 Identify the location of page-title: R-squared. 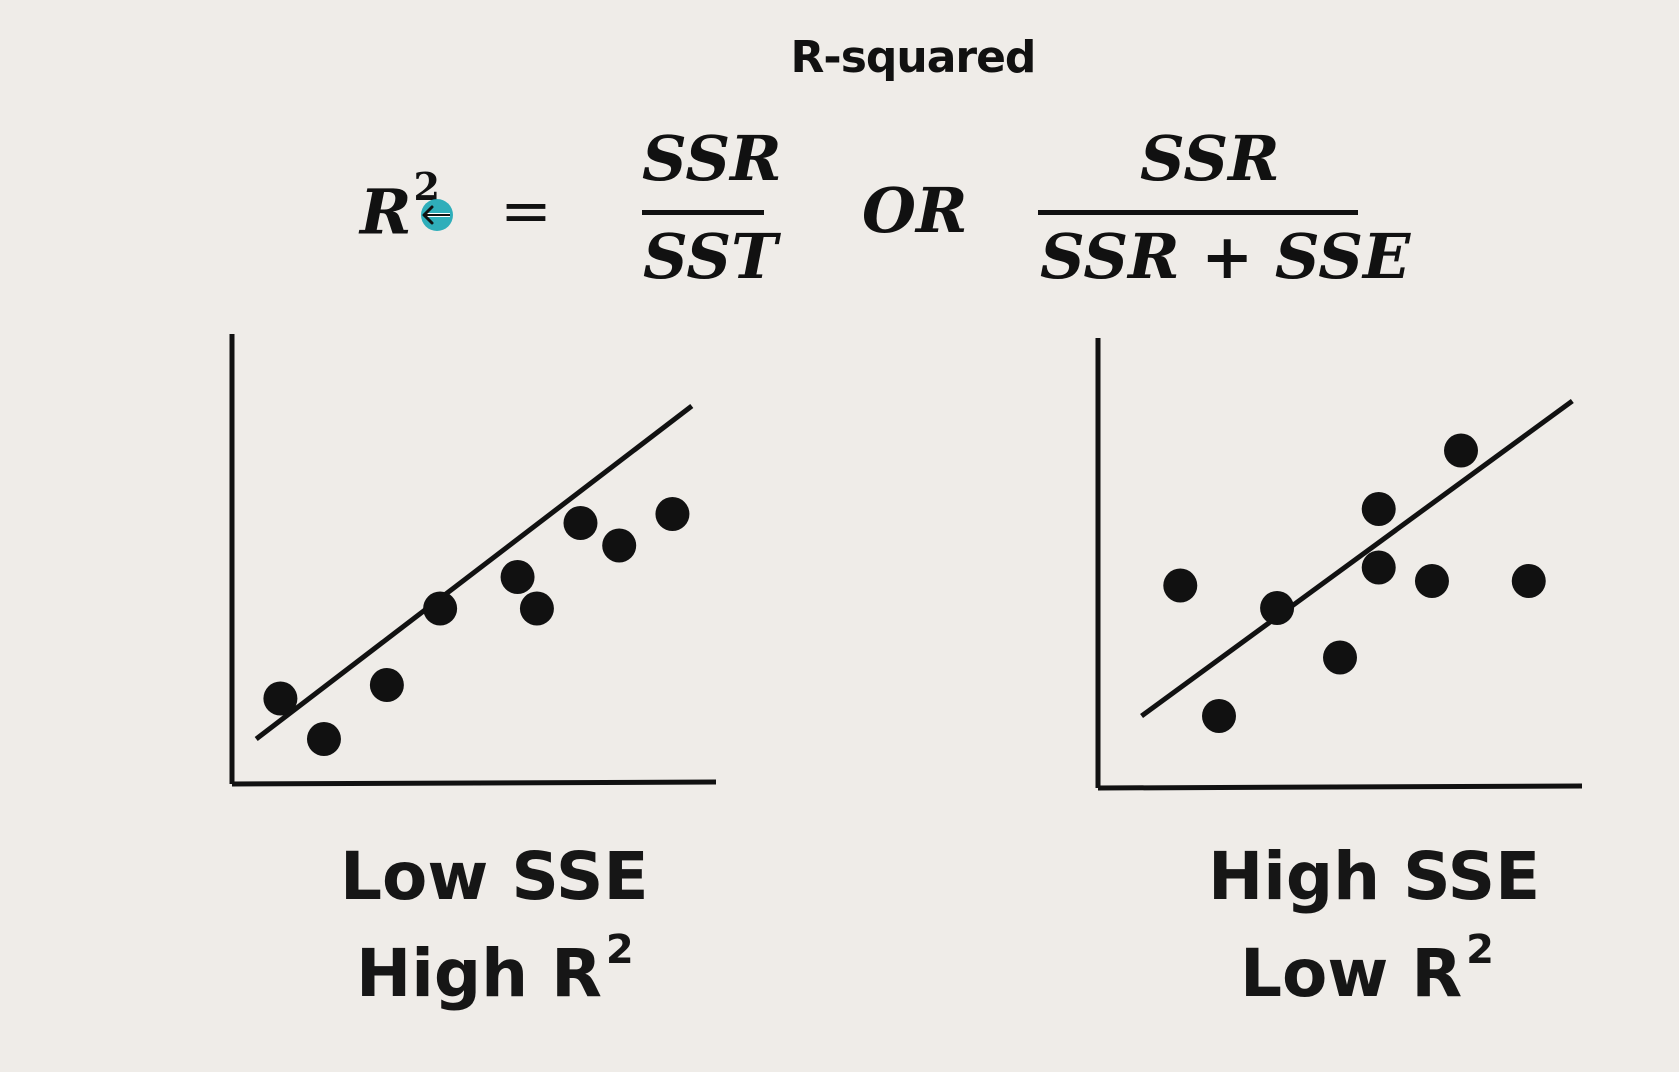
(913, 57).